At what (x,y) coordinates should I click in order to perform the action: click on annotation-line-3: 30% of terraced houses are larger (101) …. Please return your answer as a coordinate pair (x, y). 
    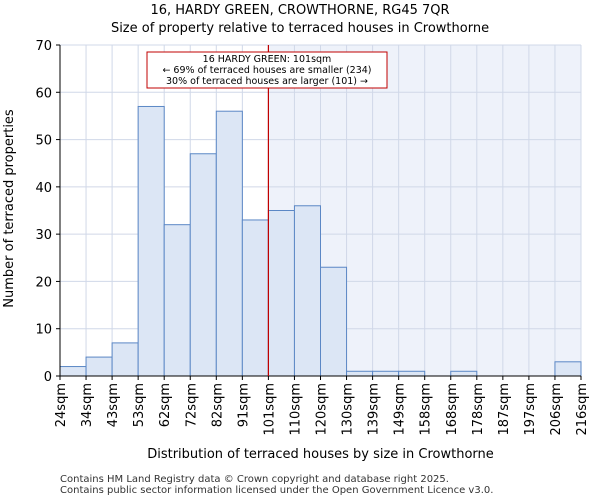
    Looking at the image, I should click on (267, 81).